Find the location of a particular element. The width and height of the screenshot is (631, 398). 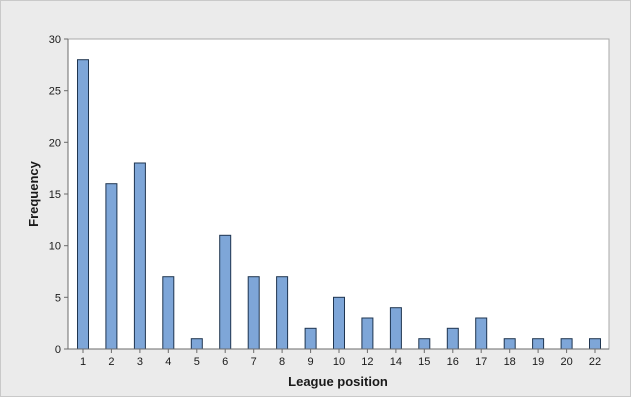

x-tick-label: 7 is located at coordinates (254, 362).